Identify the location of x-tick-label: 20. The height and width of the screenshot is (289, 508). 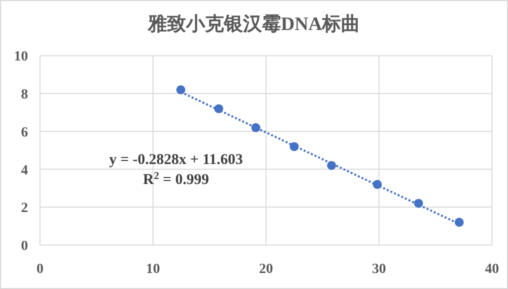
(266, 269).